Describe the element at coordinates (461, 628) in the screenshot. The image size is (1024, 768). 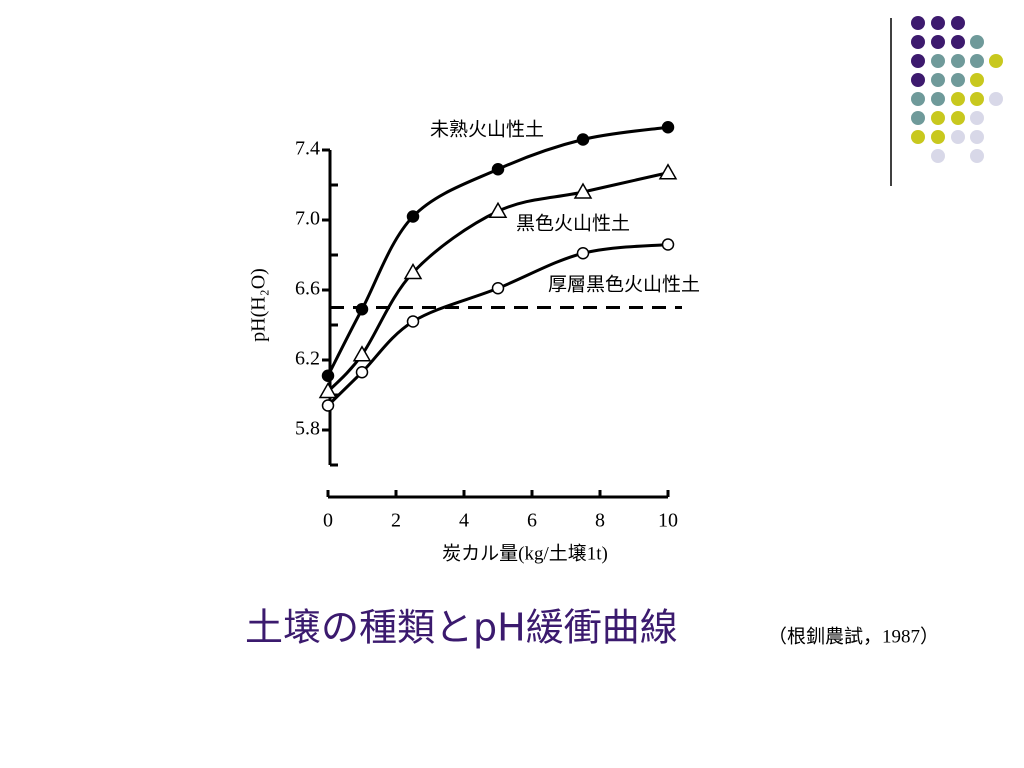
I see `slide-title: 土壌の種類とpH緩衝曲線` at that location.